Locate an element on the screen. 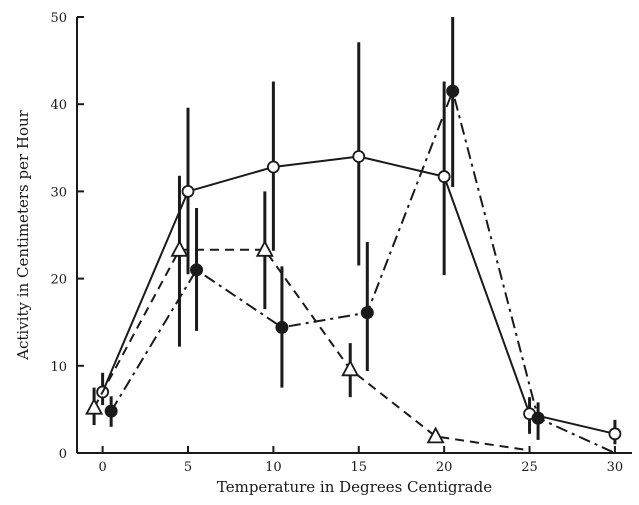 The height and width of the screenshot is (505, 639). y-tick-label: 0 is located at coordinates (63, 454).